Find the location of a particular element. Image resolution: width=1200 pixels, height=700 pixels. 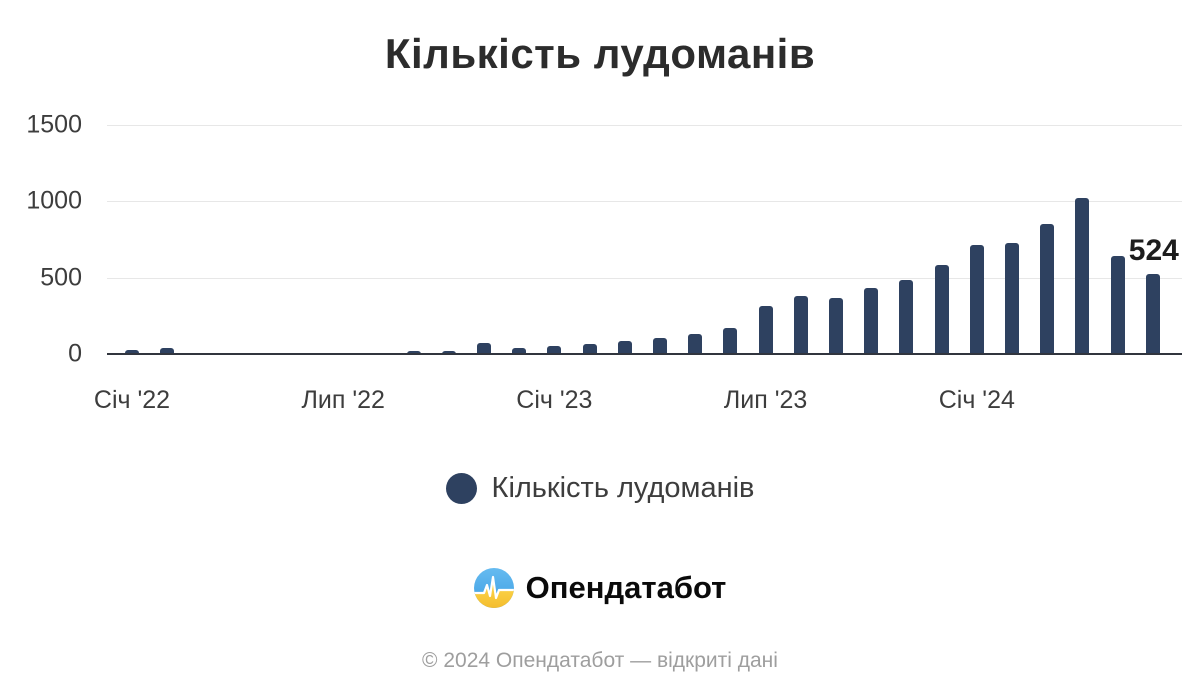

x-axis-line is located at coordinates (644, 354).